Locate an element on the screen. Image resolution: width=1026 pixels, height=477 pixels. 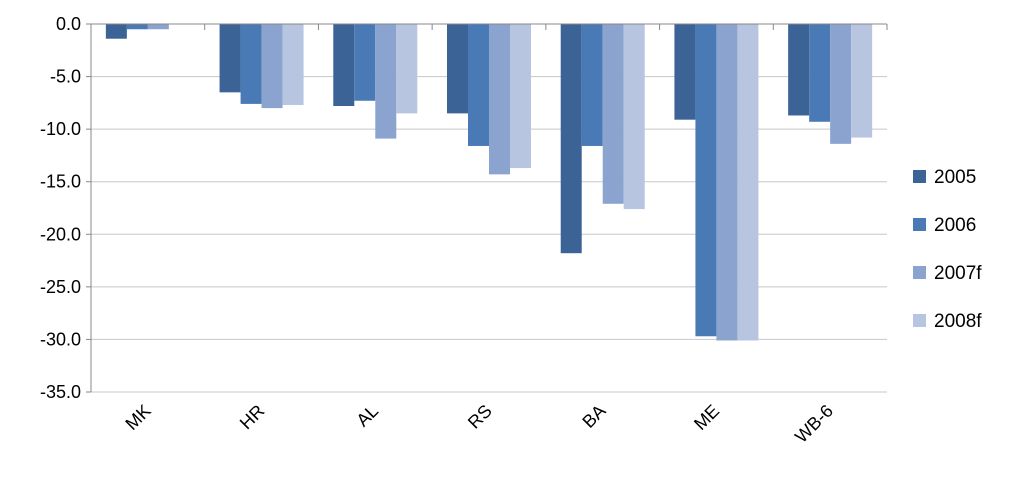
bar-2006-ME is located at coordinates (706, 180).